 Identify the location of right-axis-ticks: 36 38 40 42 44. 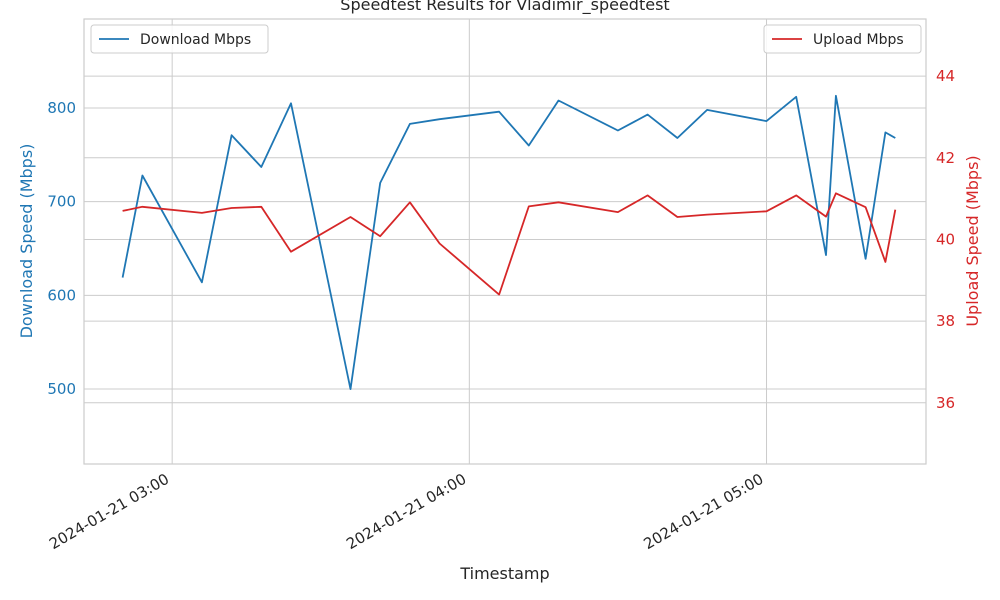
(945, 239).